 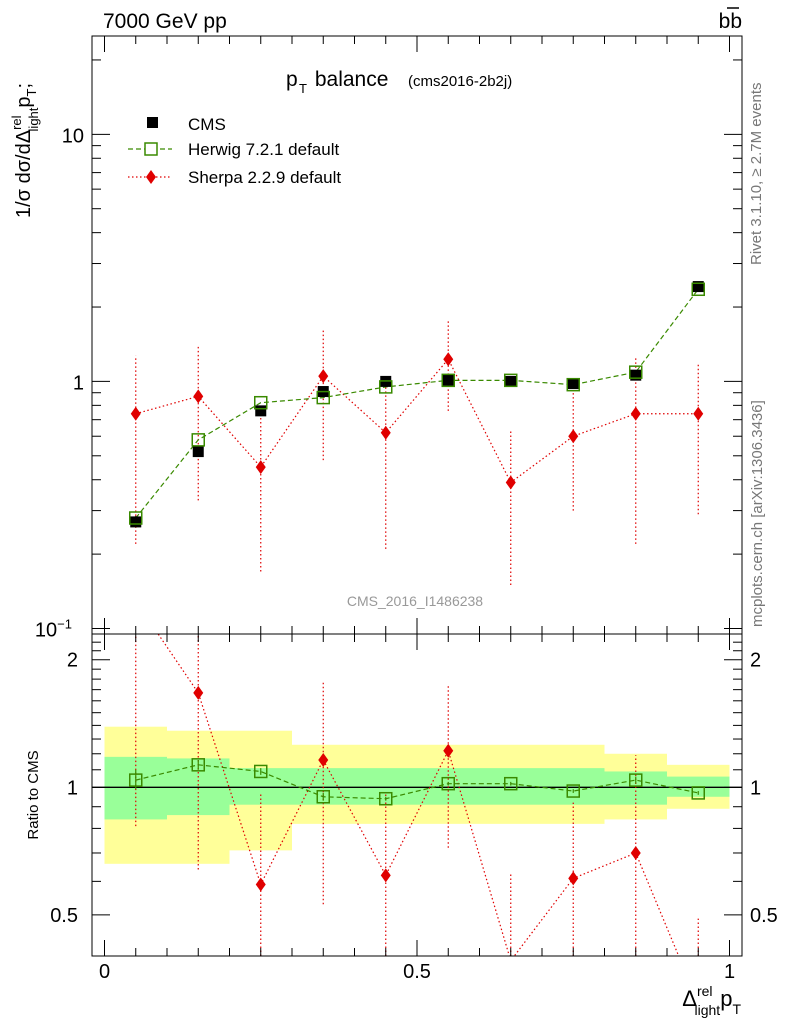 What do you see at coordinates (73, 136) in the screenshot?
I see `main-y-tick-label: 10` at bounding box center [73, 136].